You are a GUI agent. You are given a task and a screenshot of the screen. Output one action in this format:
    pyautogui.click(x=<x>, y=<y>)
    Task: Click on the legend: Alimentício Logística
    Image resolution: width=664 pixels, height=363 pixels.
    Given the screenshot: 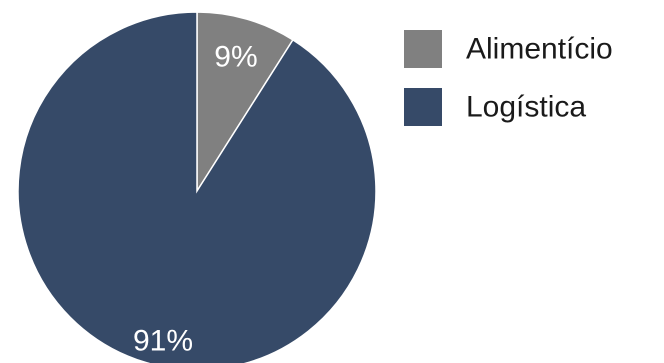 What is the action you would take?
    pyautogui.click(x=508, y=78)
    